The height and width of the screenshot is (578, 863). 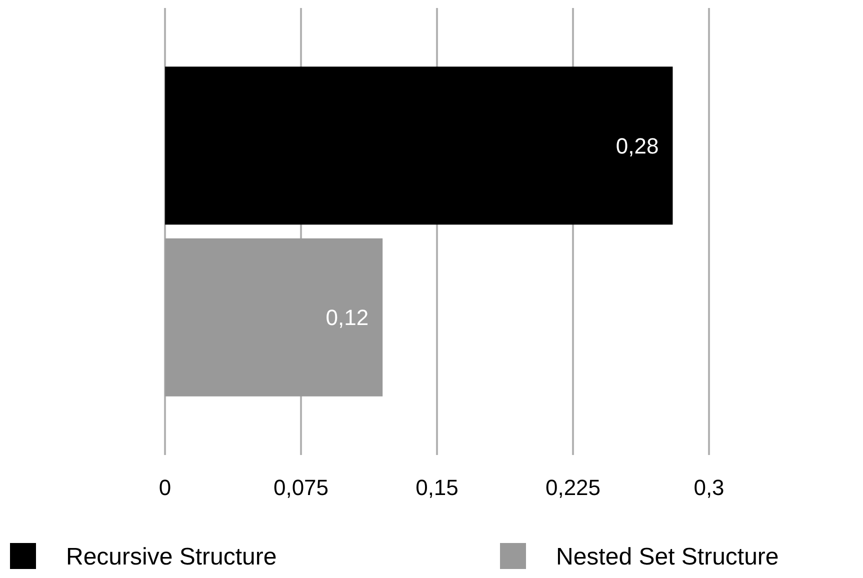 What do you see at coordinates (667, 556) in the screenshot?
I see `legend-label: Nested Set Structure` at bounding box center [667, 556].